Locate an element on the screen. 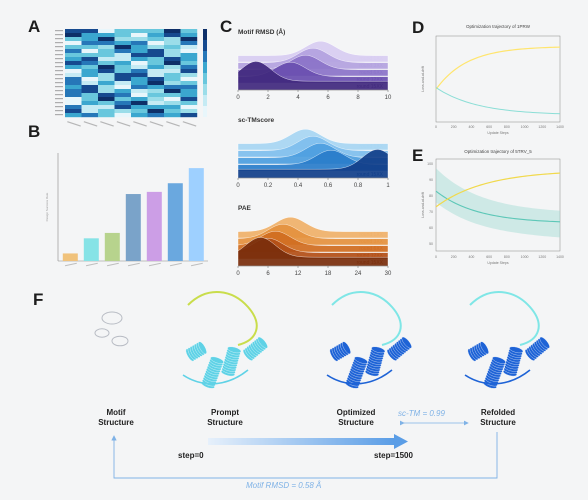 This screenshot has height=500, width=588. ridge-tick-label: 0 is located at coordinates (238, 98).